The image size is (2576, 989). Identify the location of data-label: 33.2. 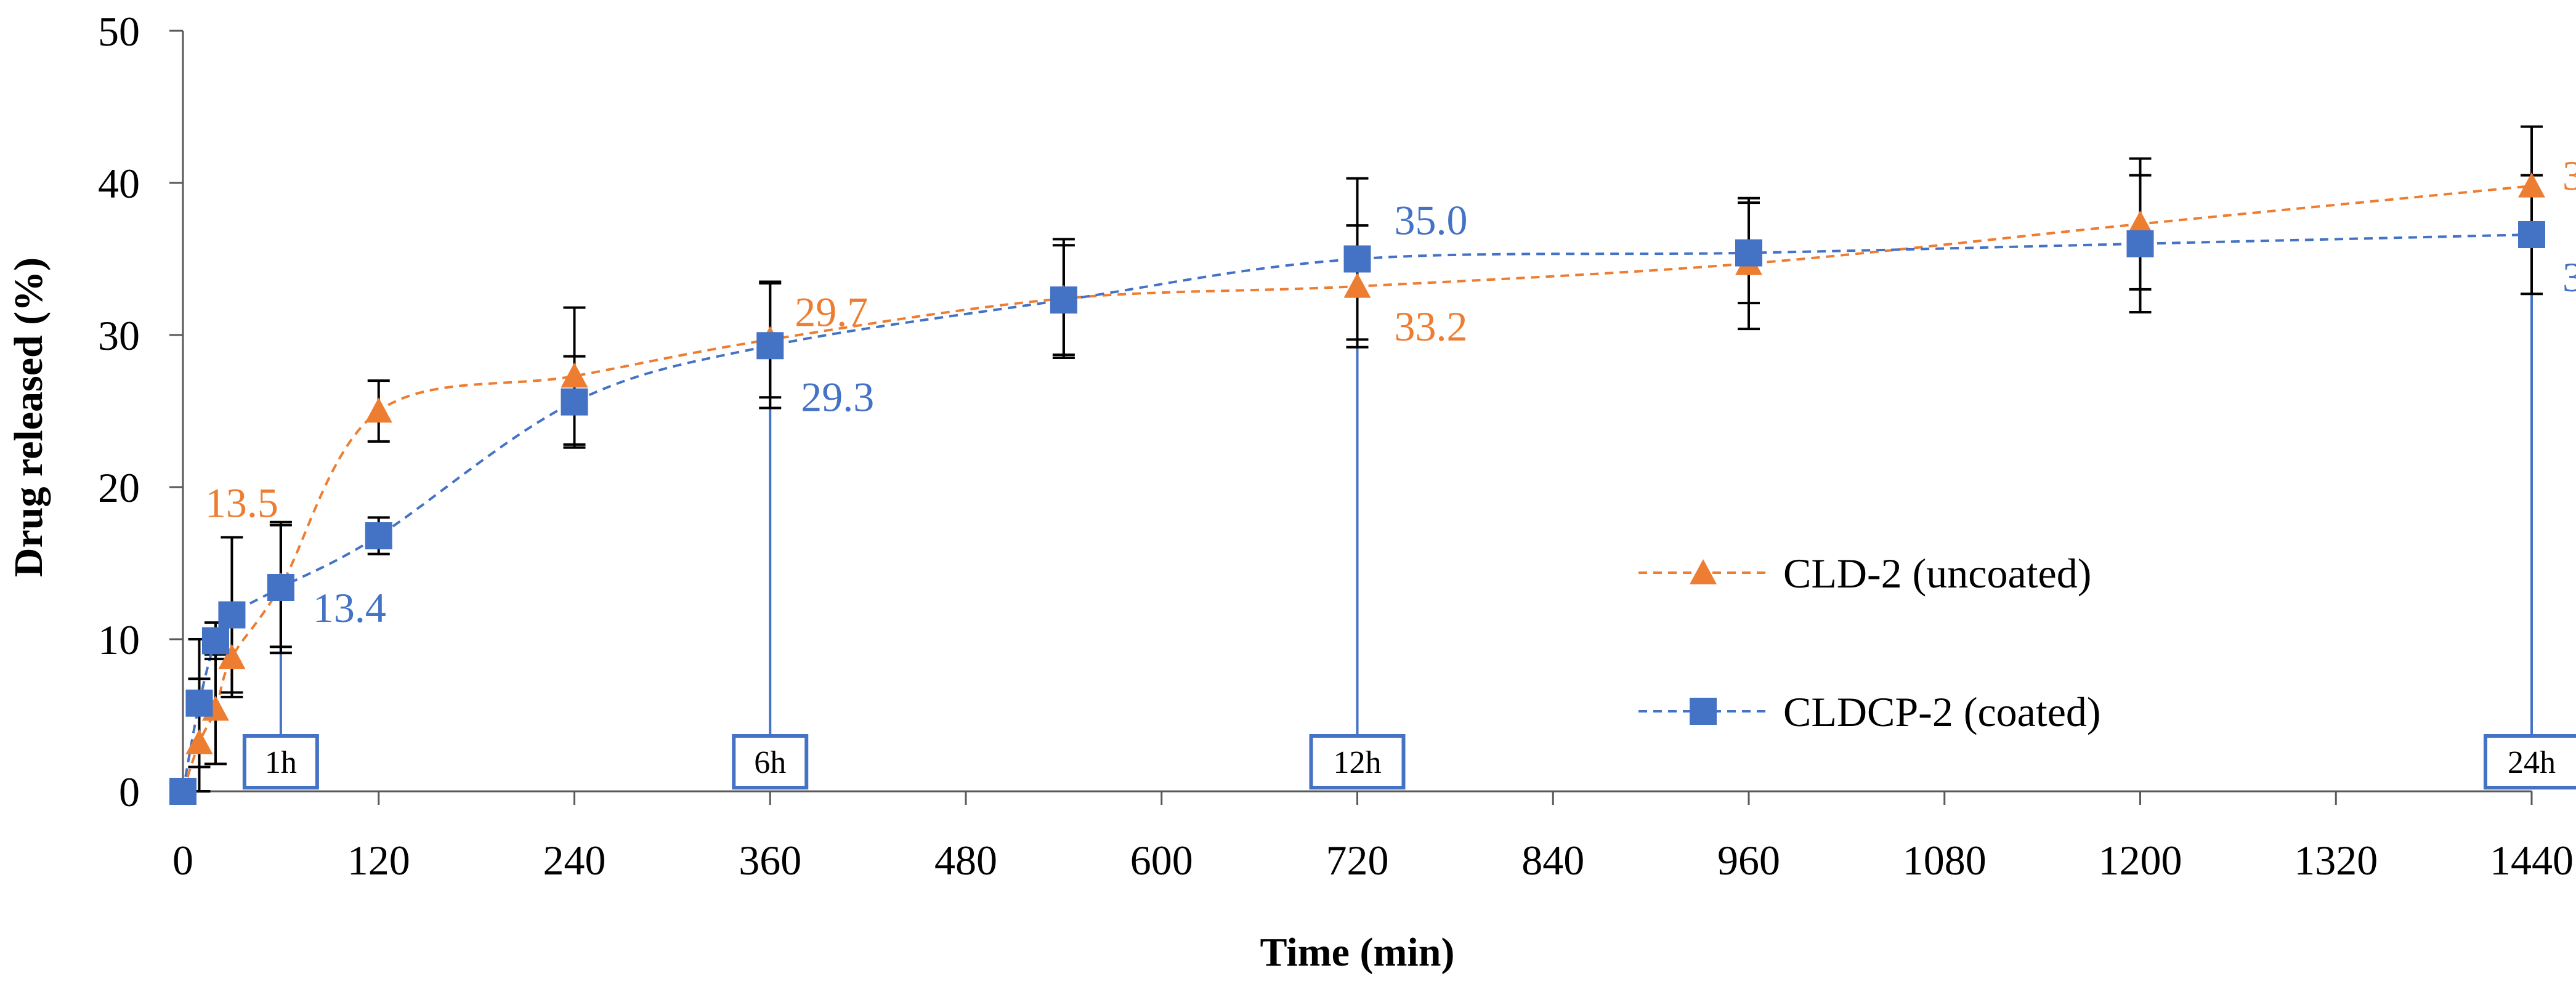
(1431, 326).